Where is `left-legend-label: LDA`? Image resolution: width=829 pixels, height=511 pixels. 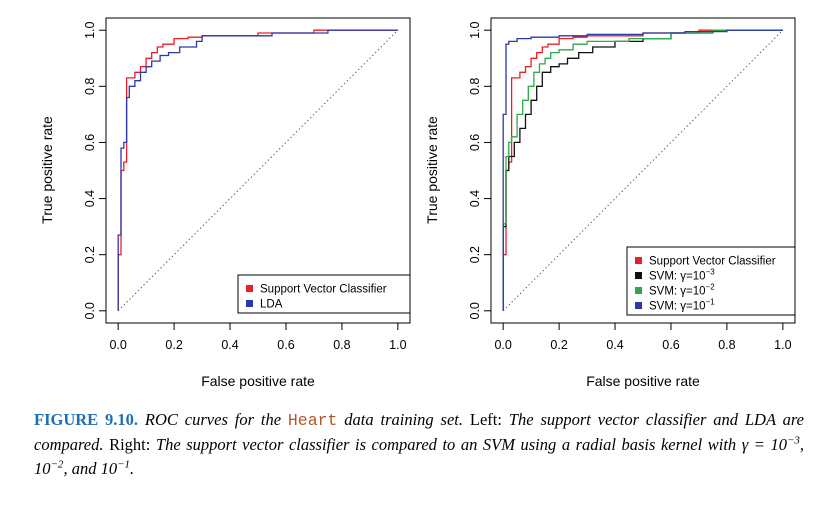
left-legend-label: LDA is located at coordinates (271, 305).